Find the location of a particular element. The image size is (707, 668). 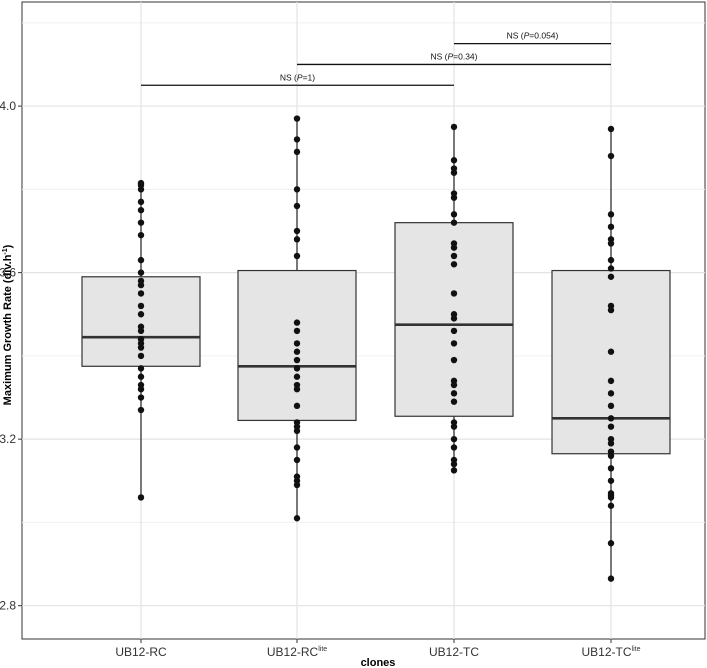

x-tick-label: UB12-RC is located at coordinates (141, 652).